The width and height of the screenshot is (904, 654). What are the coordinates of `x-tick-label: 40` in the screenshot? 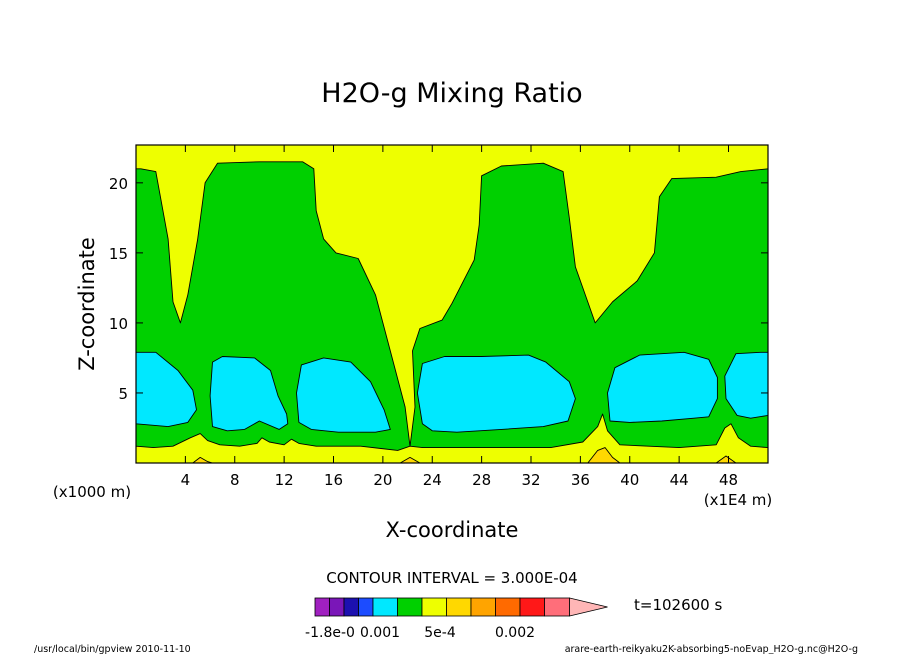 It's located at (629, 480).